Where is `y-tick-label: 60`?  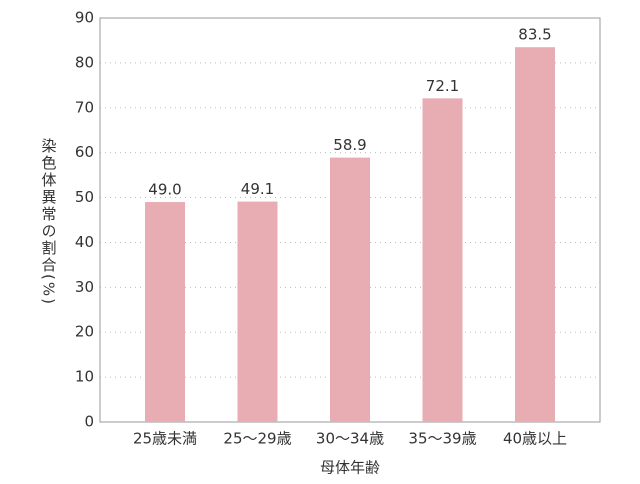
y-tick-label: 60 is located at coordinates (84, 152).